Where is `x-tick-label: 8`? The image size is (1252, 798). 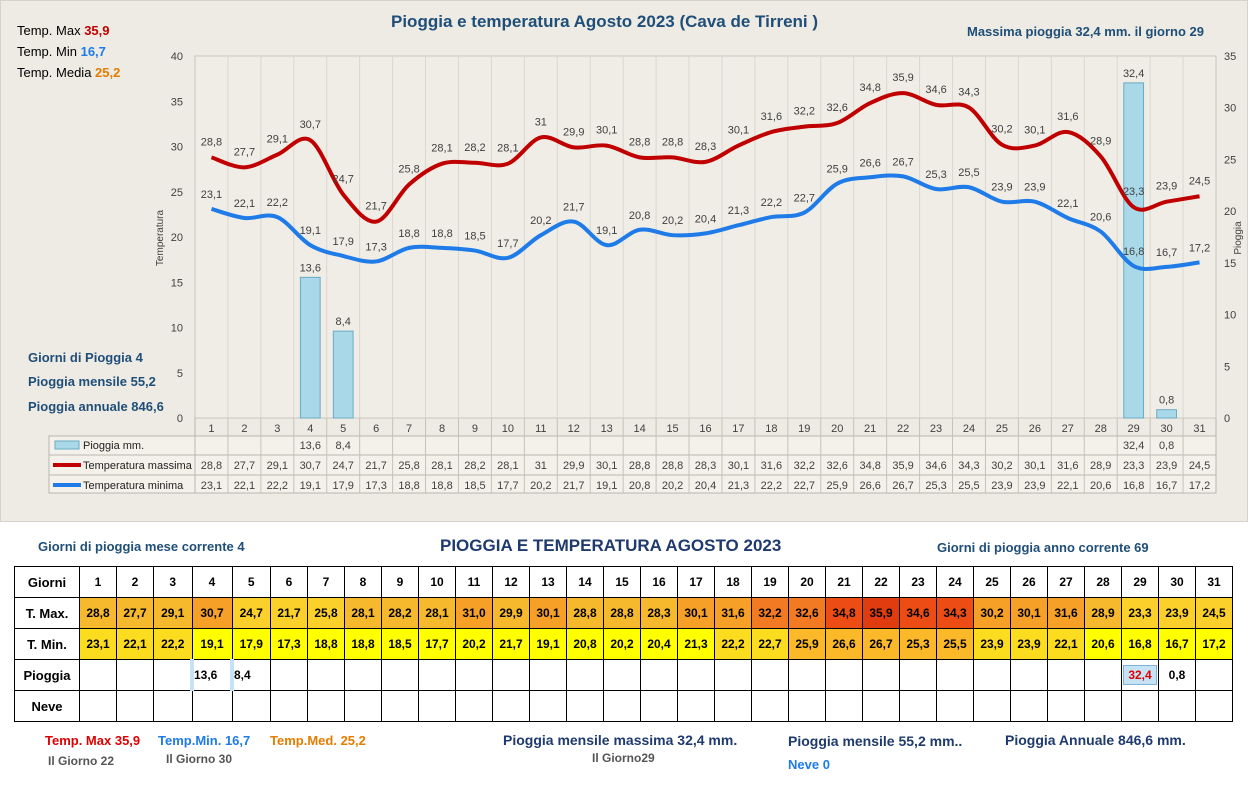 x-tick-label: 8 is located at coordinates (442, 429).